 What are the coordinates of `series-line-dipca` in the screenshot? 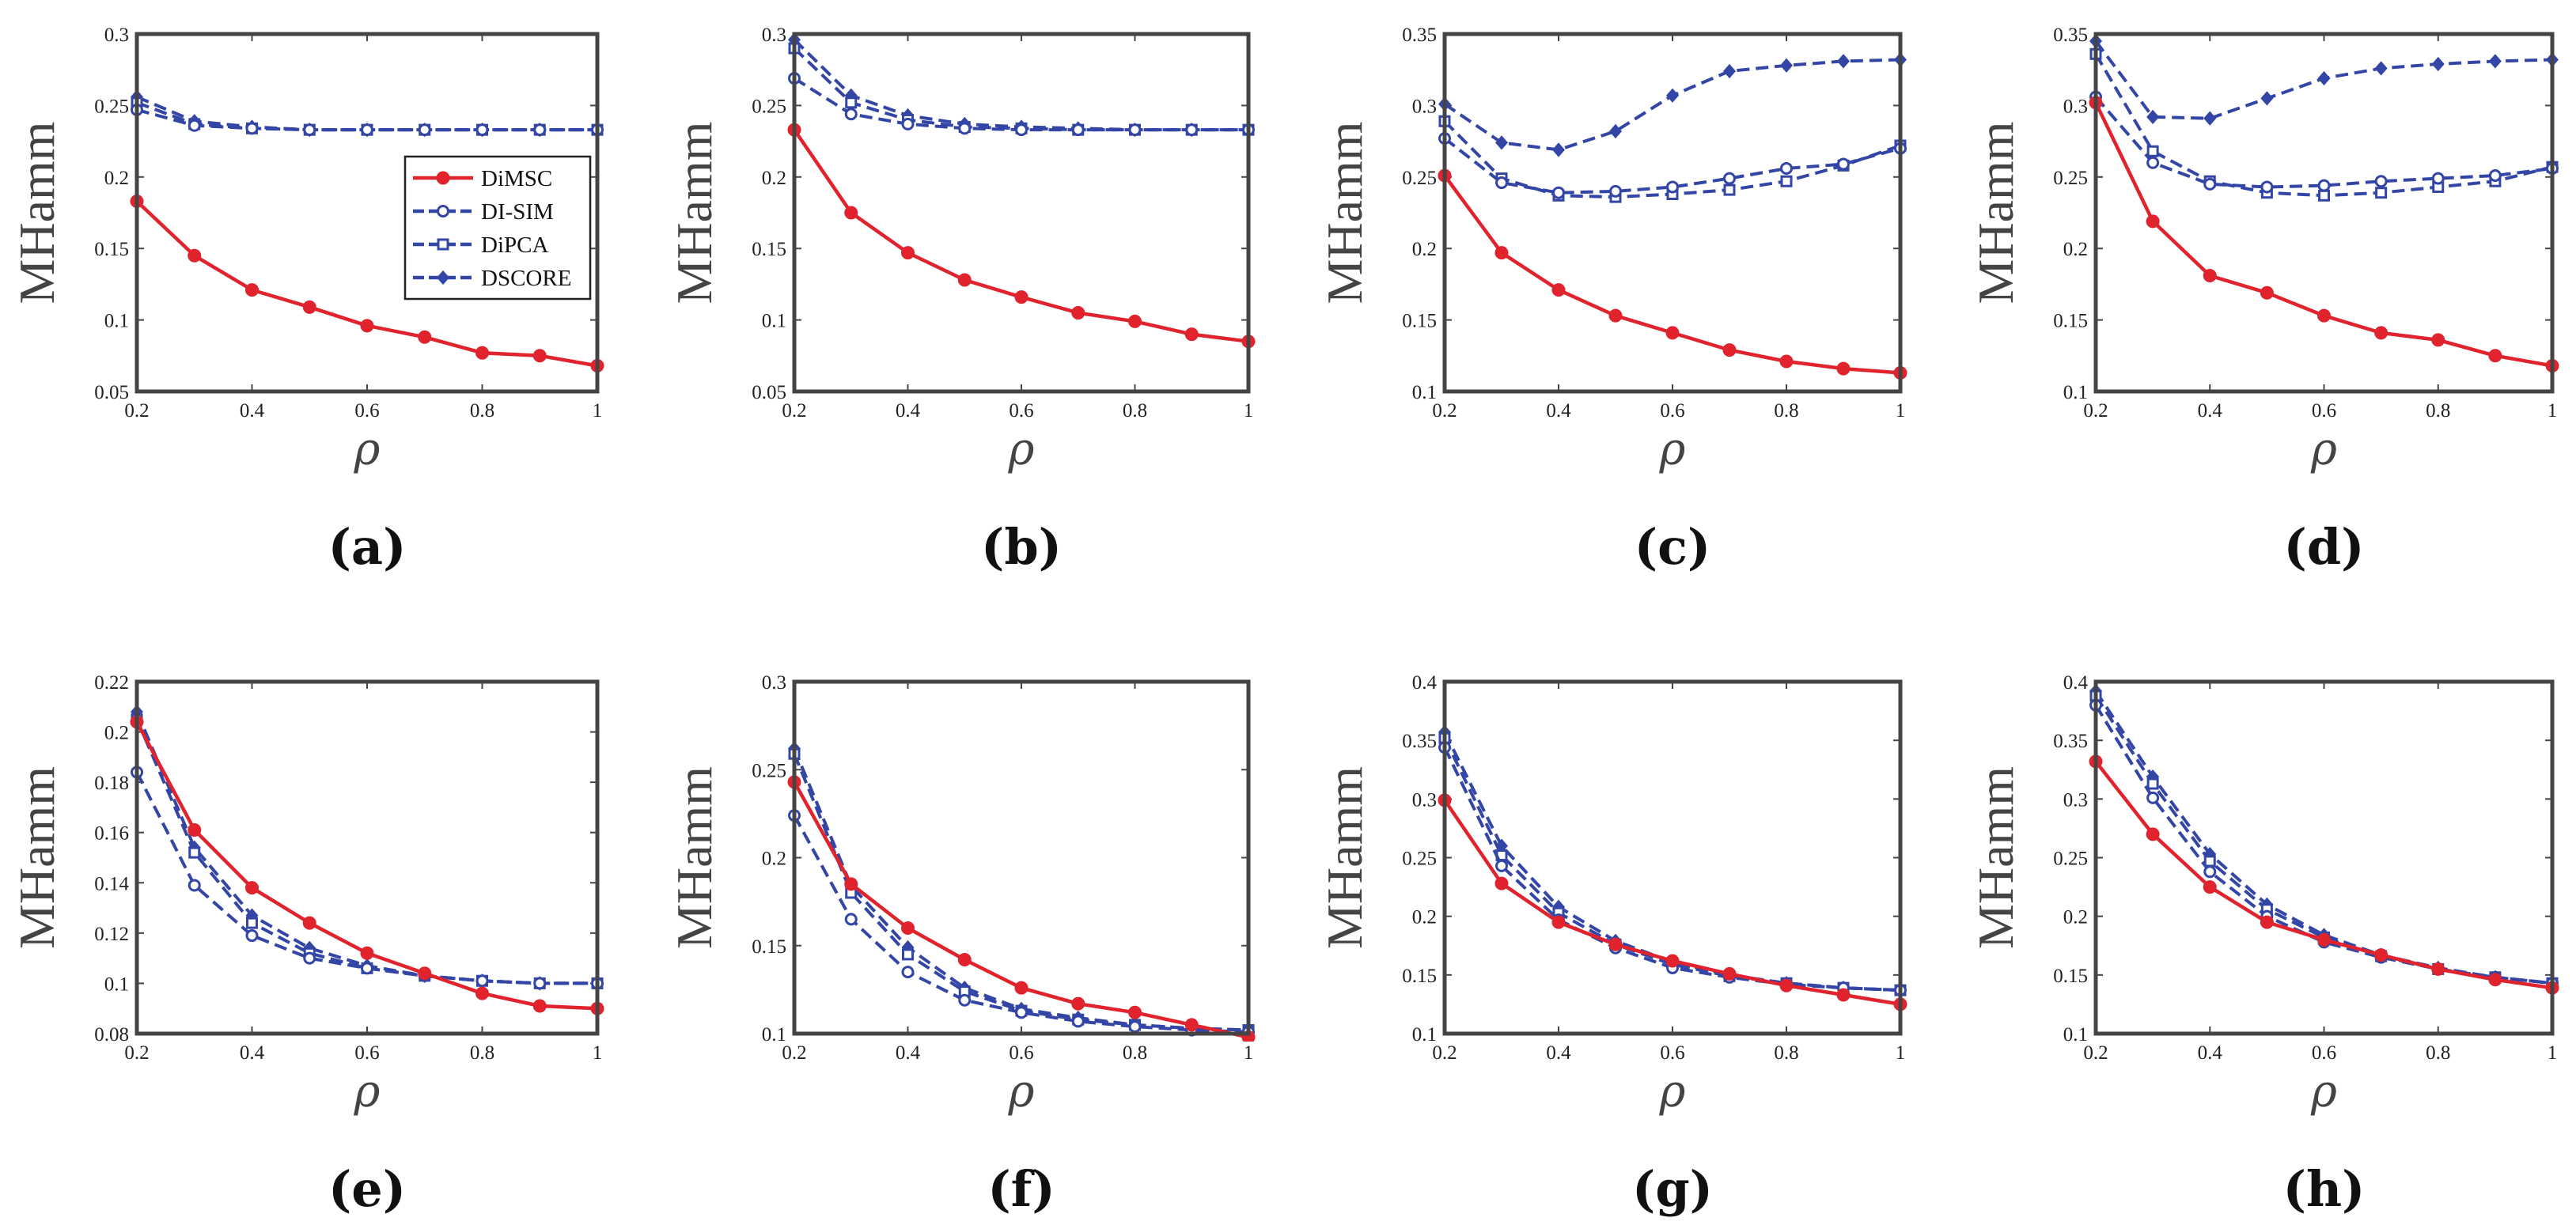 It's located at (1672, 864).